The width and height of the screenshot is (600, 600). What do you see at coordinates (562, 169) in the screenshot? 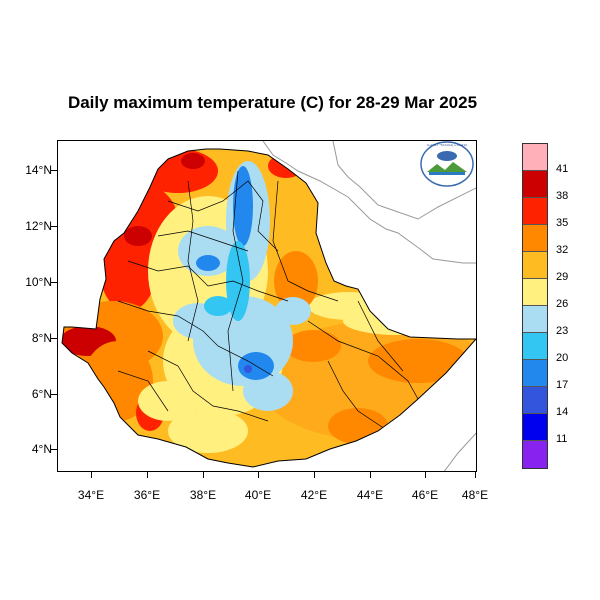
I see `colorbar-label: 41` at bounding box center [562, 169].